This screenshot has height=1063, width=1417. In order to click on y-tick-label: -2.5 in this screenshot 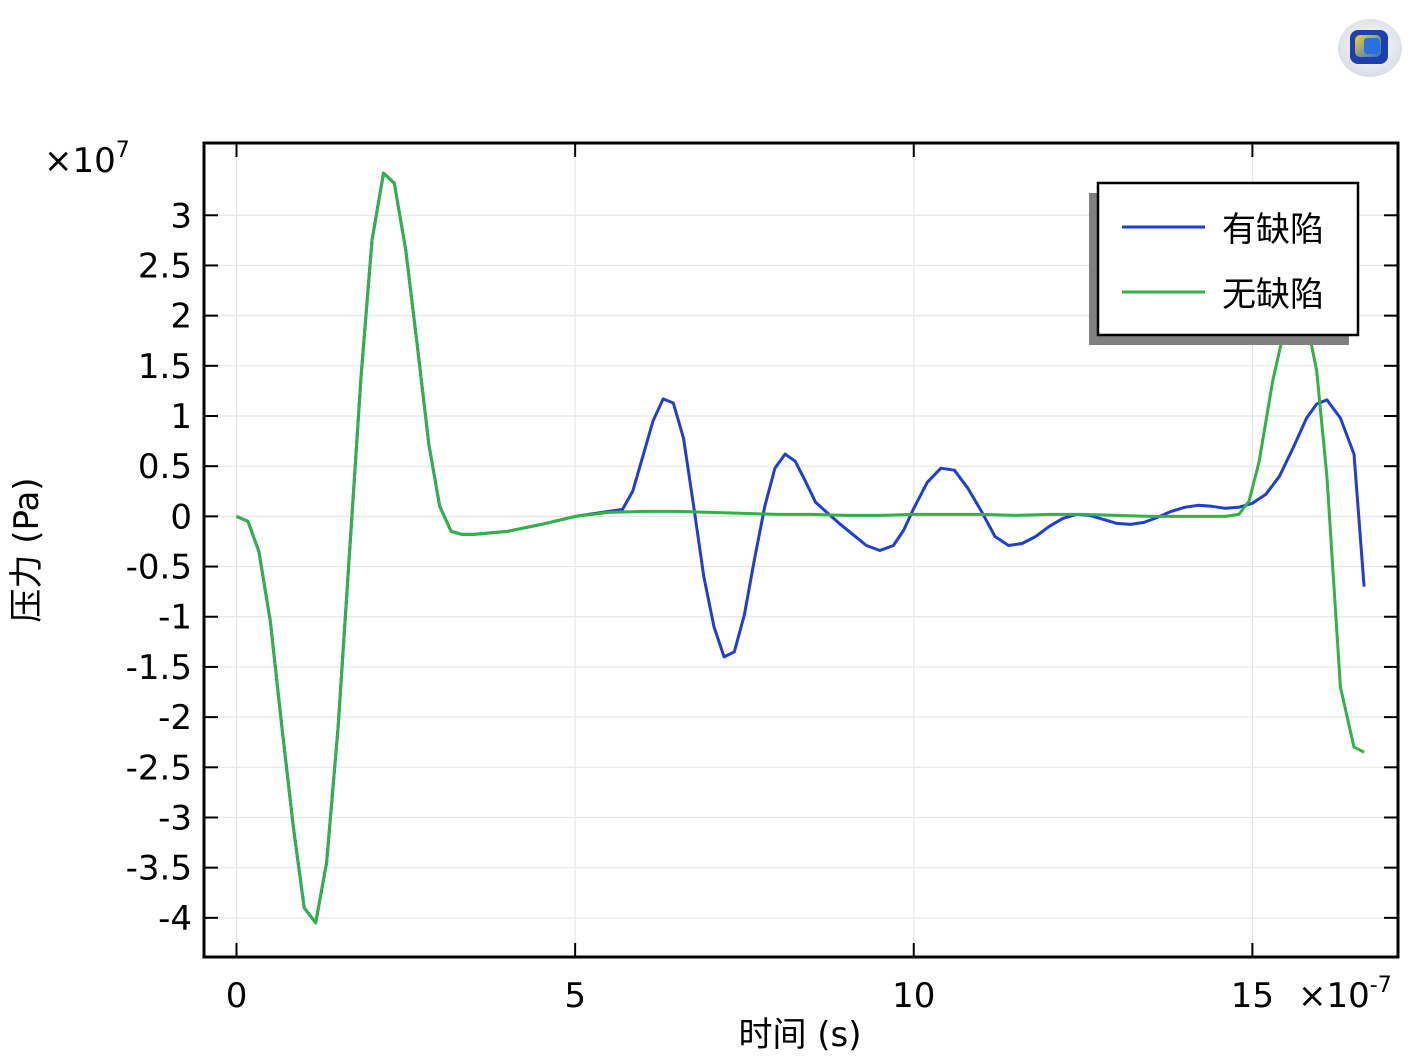, I will do `click(159, 768)`.